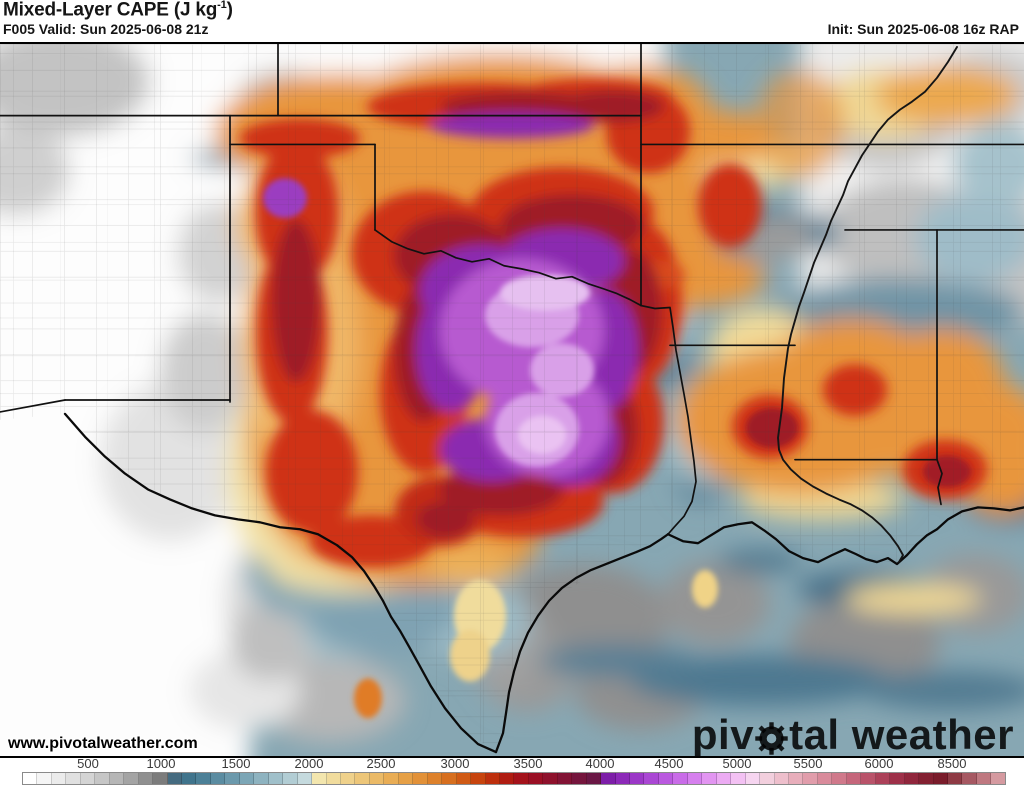 Image resolution: width=1024 pixels, height=791 pixels. Describe the element at coordinates (88, 763) in the screenshot. I see `legend-tick-label: 500` at that location.